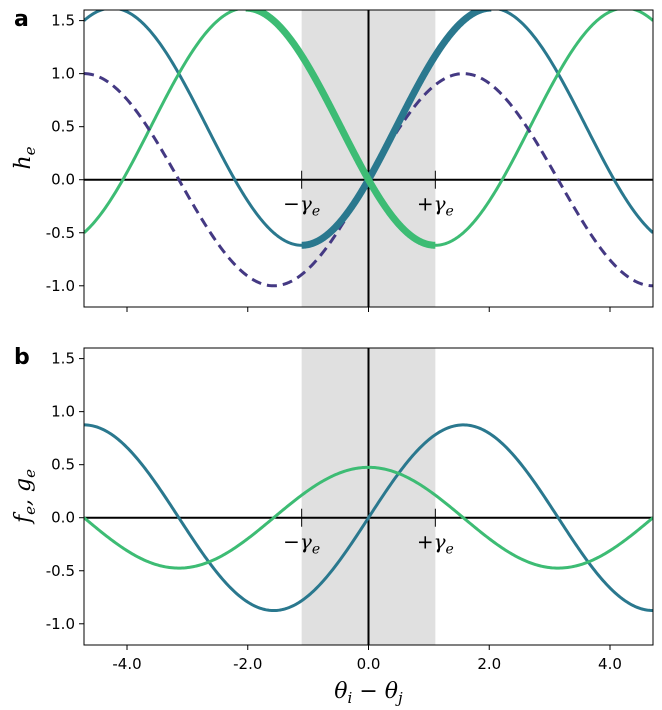 The height and width of the screenshot is (710, 662). Describe the element at coordinates (25, 497) in the screenshot. I see `y-axis-label: fe, ge` at that location.